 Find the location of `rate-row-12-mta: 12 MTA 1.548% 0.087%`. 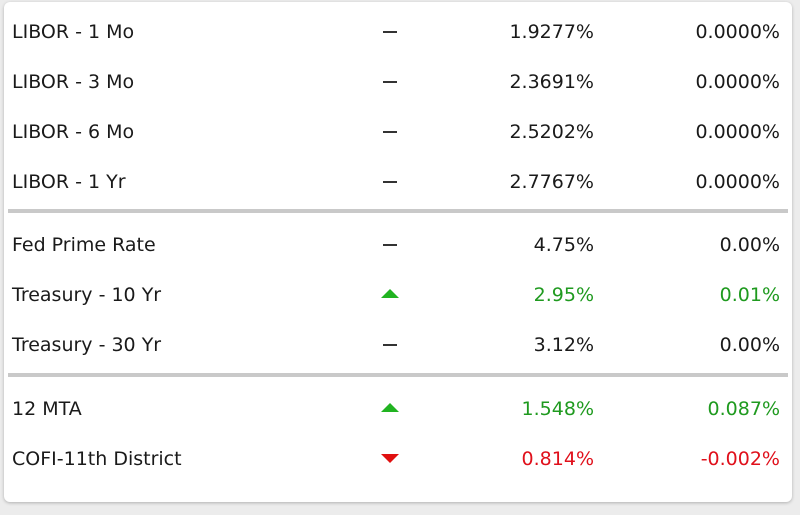

rate-row-12-mta: 12 MTA 1.548% 0.087% is located at coordinates (398, 409).